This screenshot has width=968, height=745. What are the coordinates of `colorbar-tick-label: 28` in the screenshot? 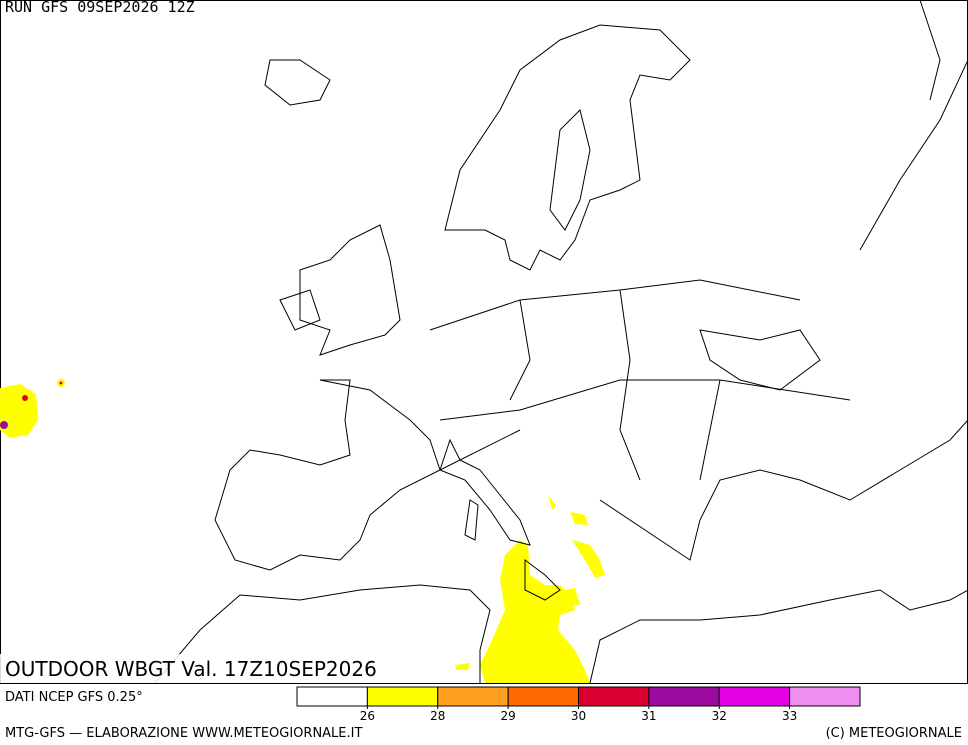 It's located at (437, 716).